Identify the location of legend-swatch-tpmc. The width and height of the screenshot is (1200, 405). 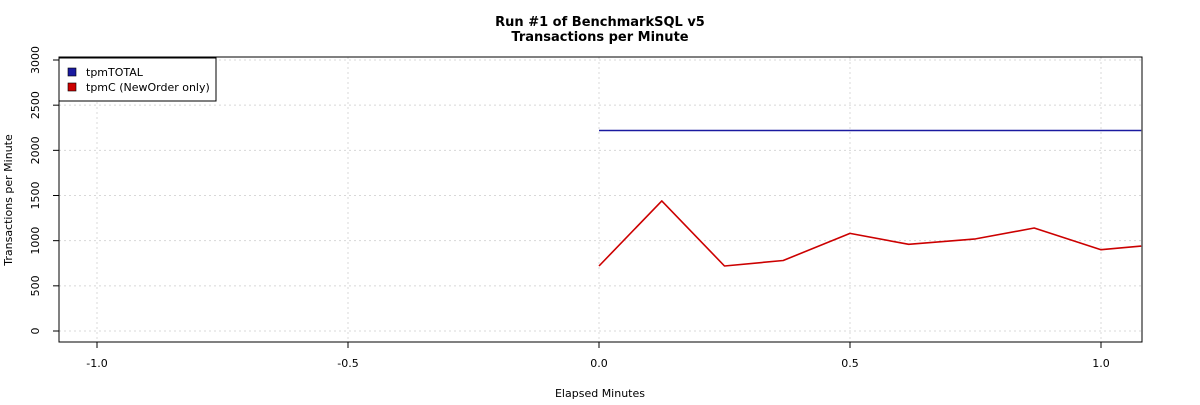
(72, 87).